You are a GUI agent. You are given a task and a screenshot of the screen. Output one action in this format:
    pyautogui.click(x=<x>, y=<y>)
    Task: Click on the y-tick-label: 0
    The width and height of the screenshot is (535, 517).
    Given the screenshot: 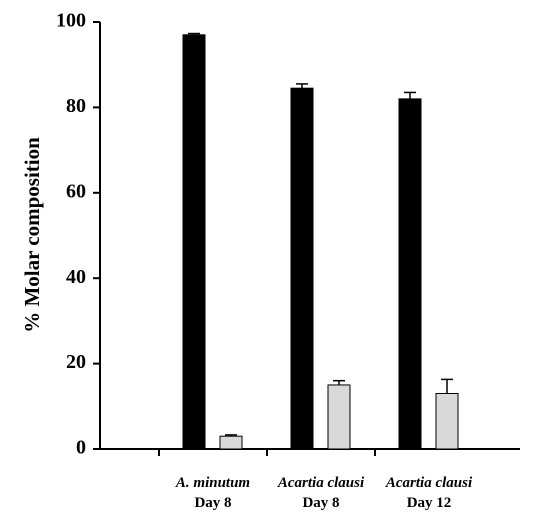 What is the action you would take?
    pyautogui.click(x=81, y=448)
    